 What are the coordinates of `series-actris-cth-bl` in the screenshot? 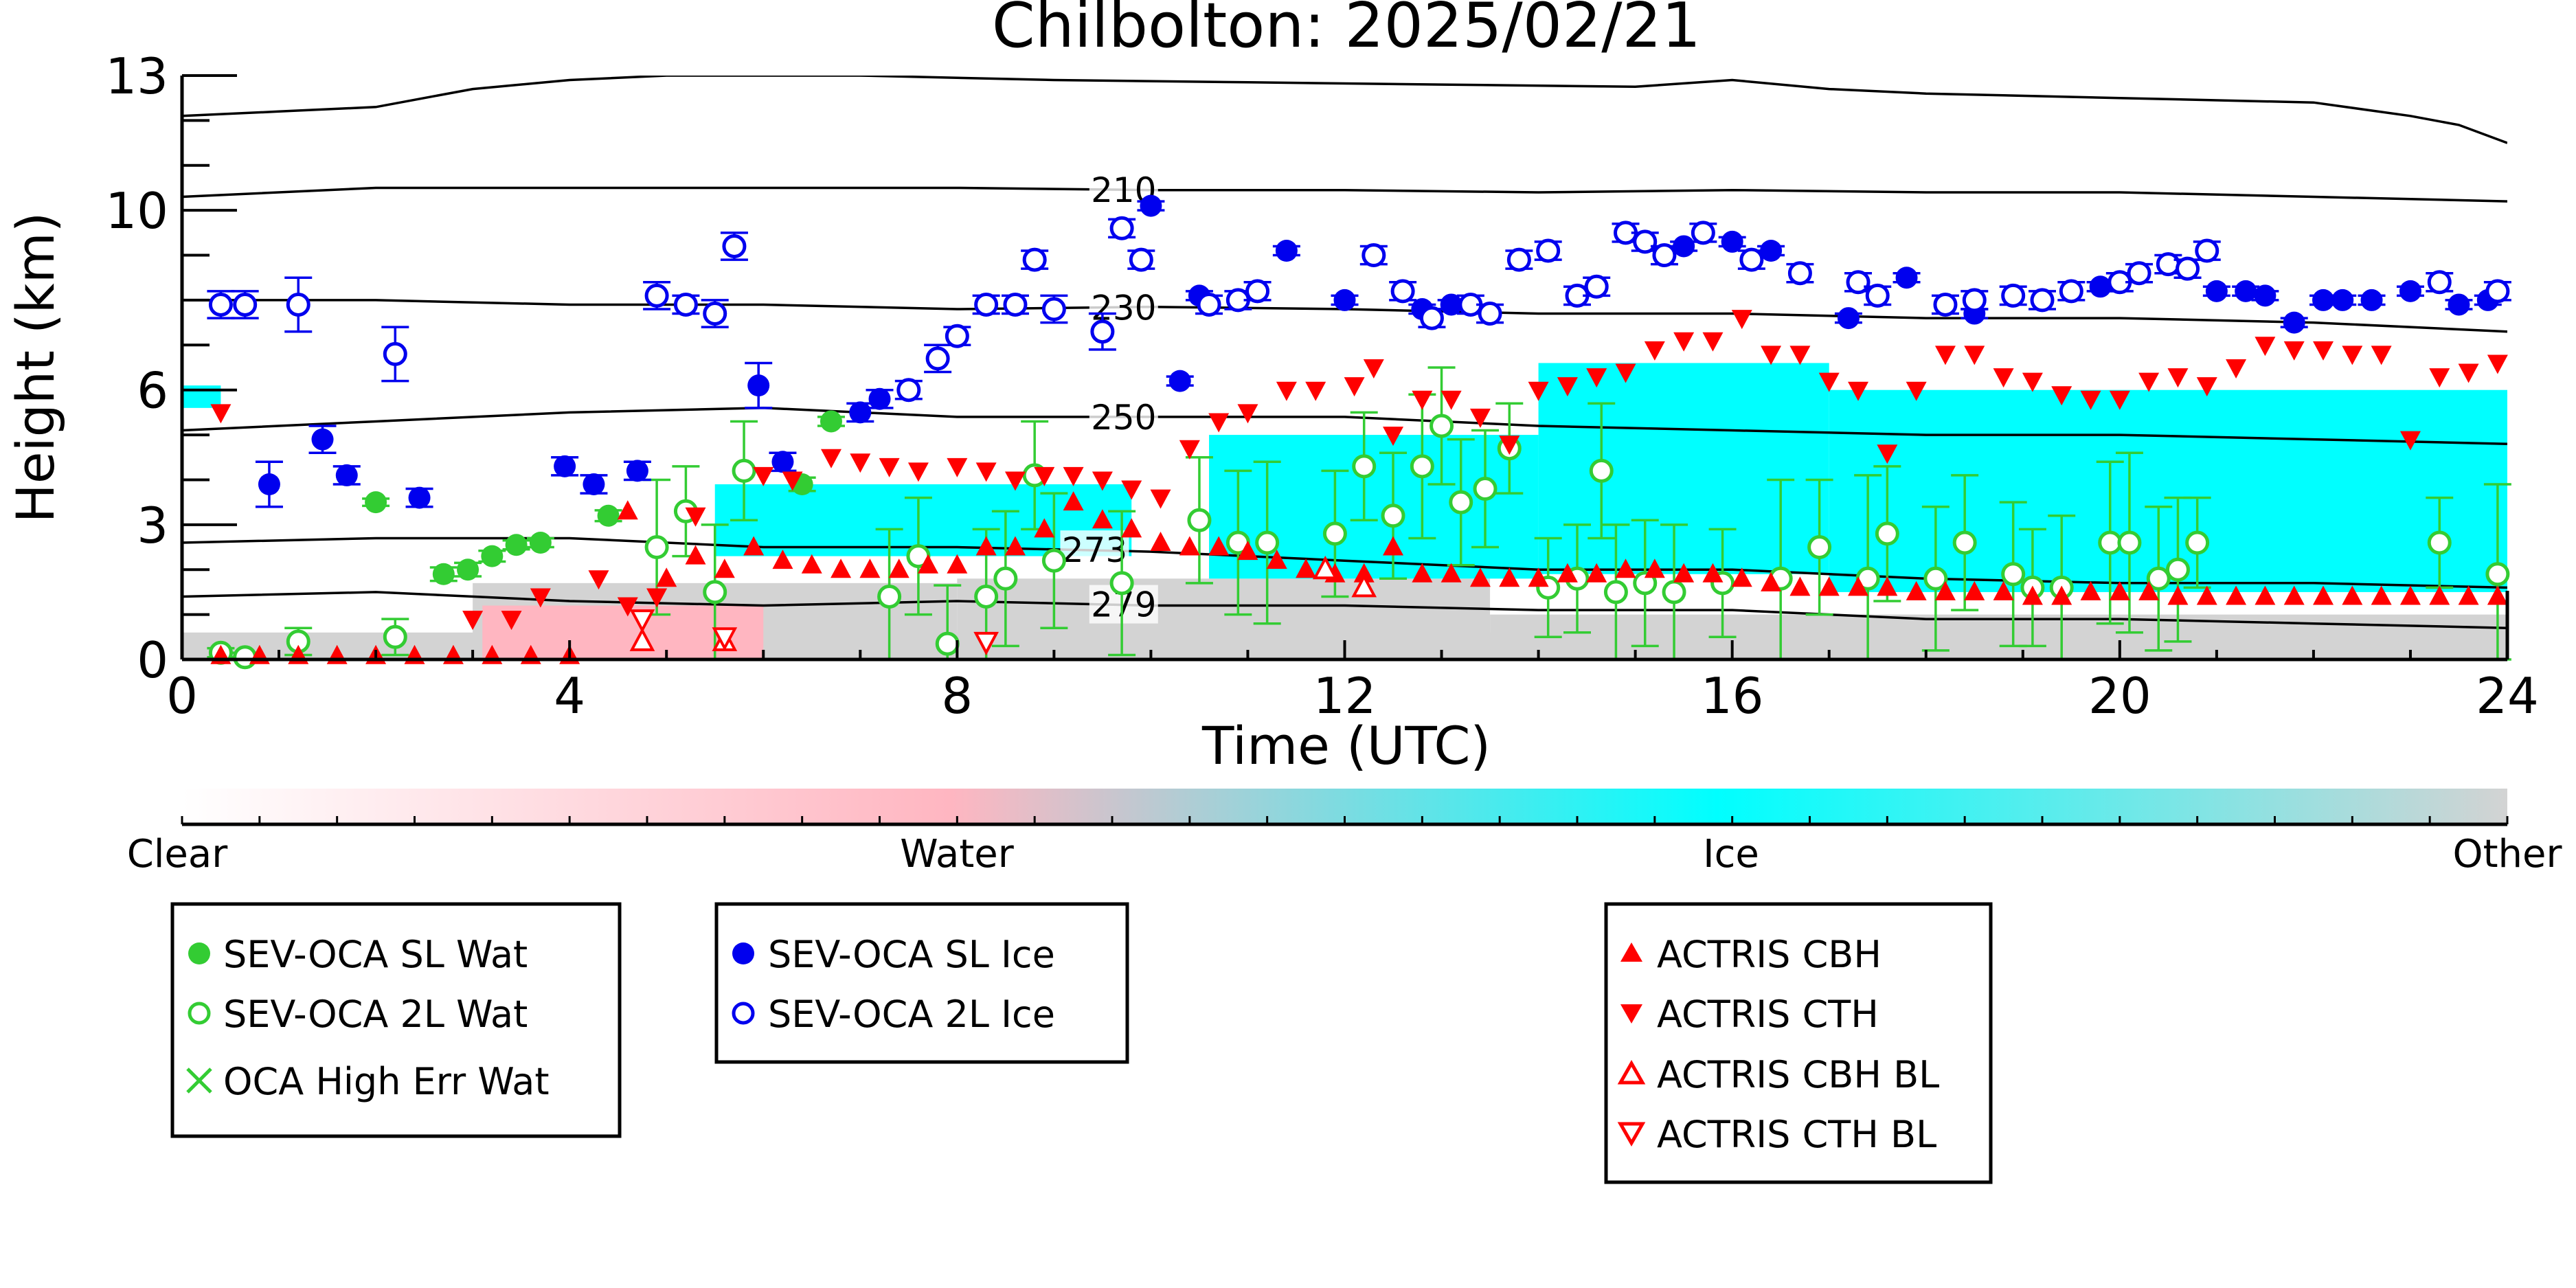 It's located at (814, 632).